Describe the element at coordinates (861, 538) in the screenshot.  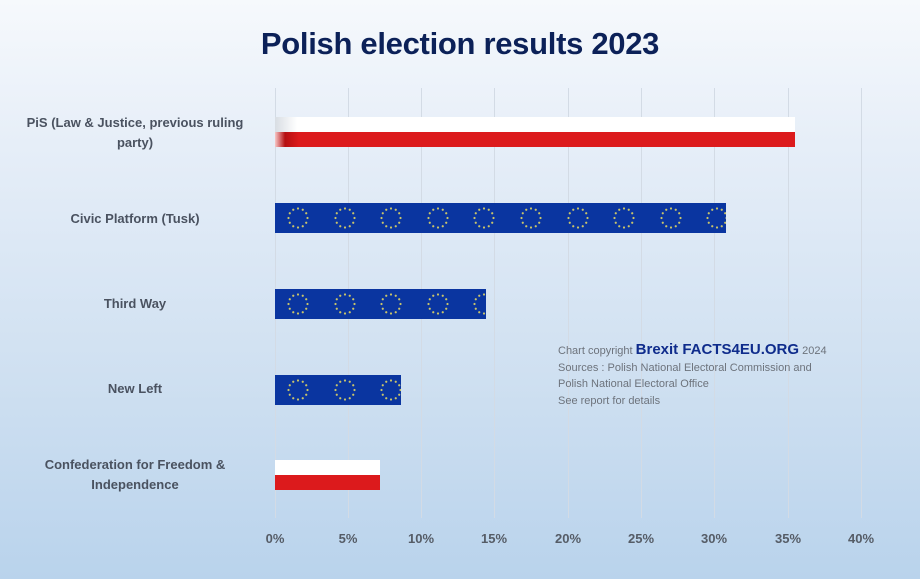
I see `x-tick: 40%` at that location.